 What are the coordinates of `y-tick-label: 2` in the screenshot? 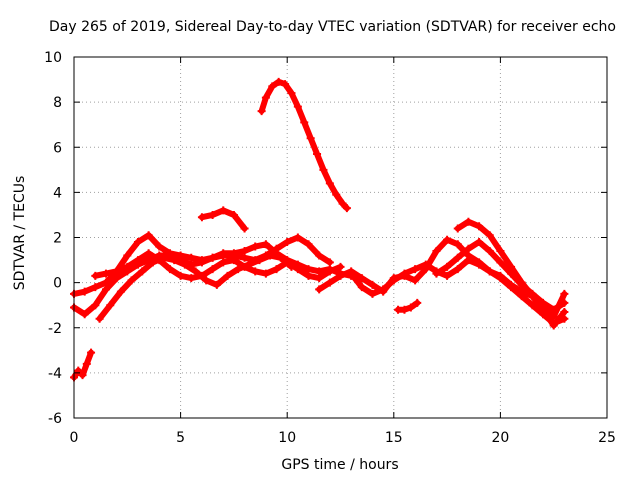 It's located at (57, 239).